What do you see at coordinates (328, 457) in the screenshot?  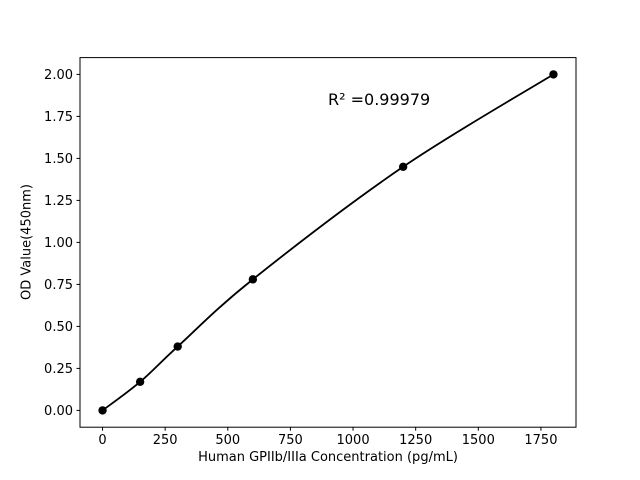 I see `x-axis-title: Human GPIIb/IIIa Concentration (pg/mL)` at bounding box center [328, 457].